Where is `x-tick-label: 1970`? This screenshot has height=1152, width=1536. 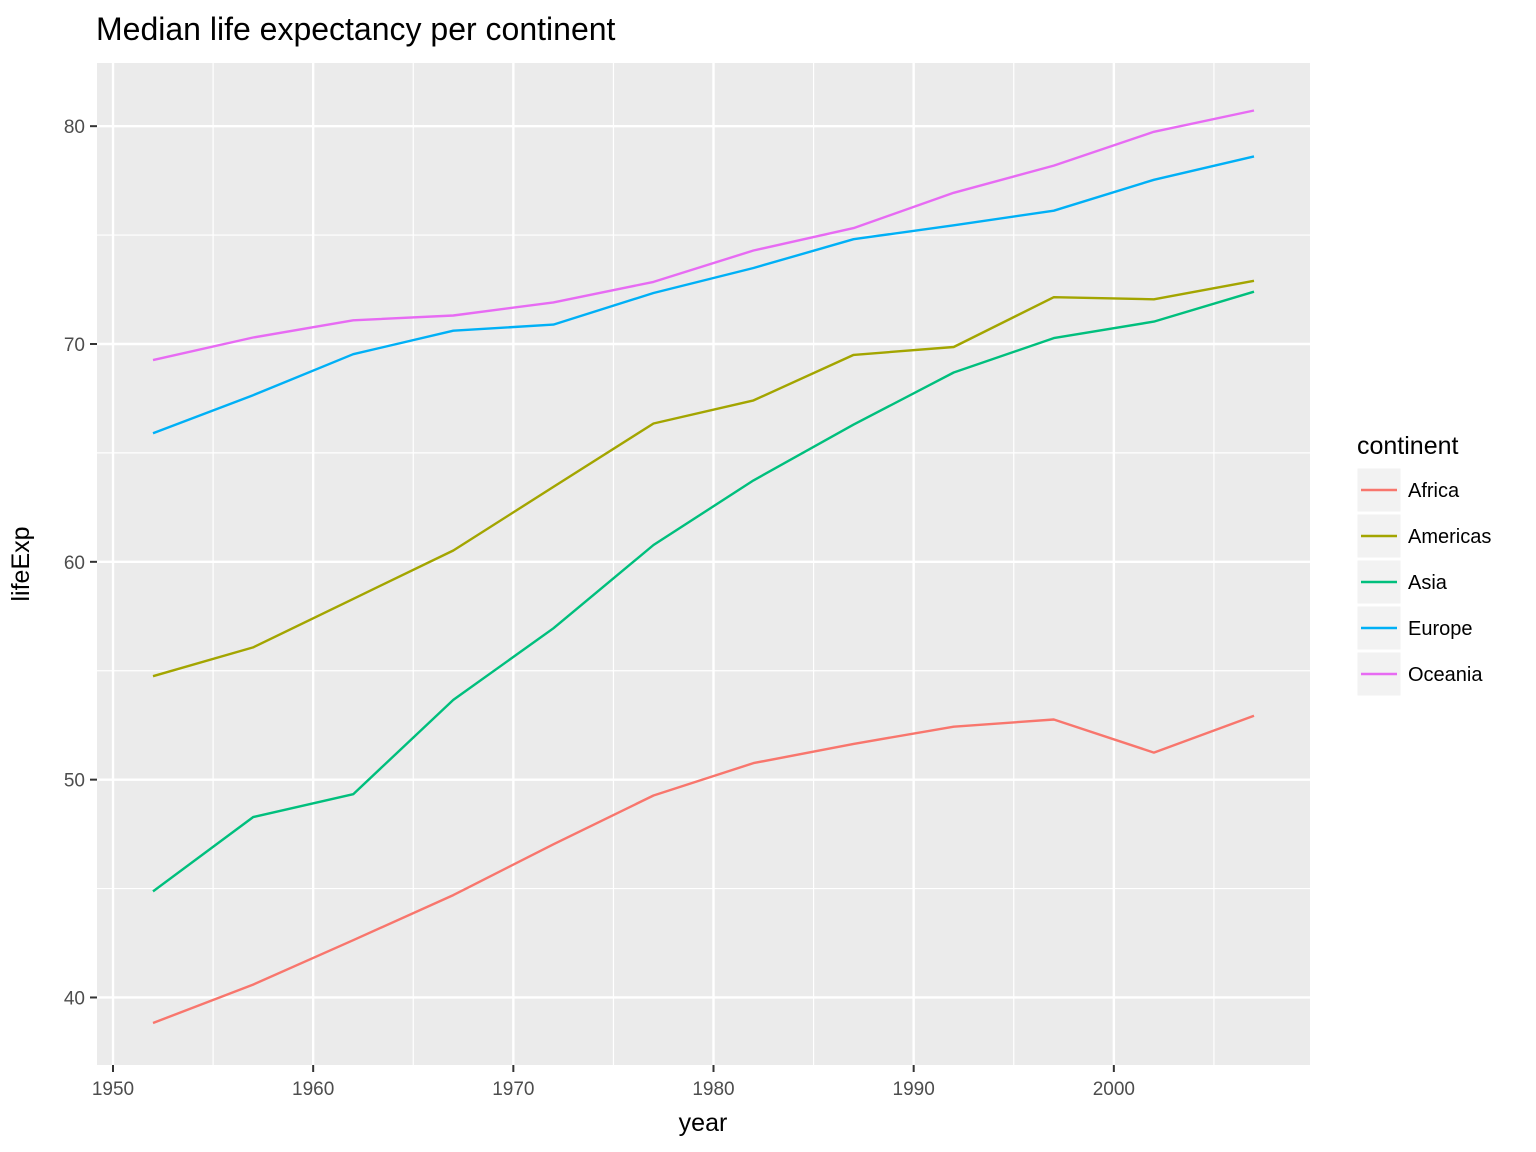 x-tick-label: 1970 is located at coordinates (513, 1089).